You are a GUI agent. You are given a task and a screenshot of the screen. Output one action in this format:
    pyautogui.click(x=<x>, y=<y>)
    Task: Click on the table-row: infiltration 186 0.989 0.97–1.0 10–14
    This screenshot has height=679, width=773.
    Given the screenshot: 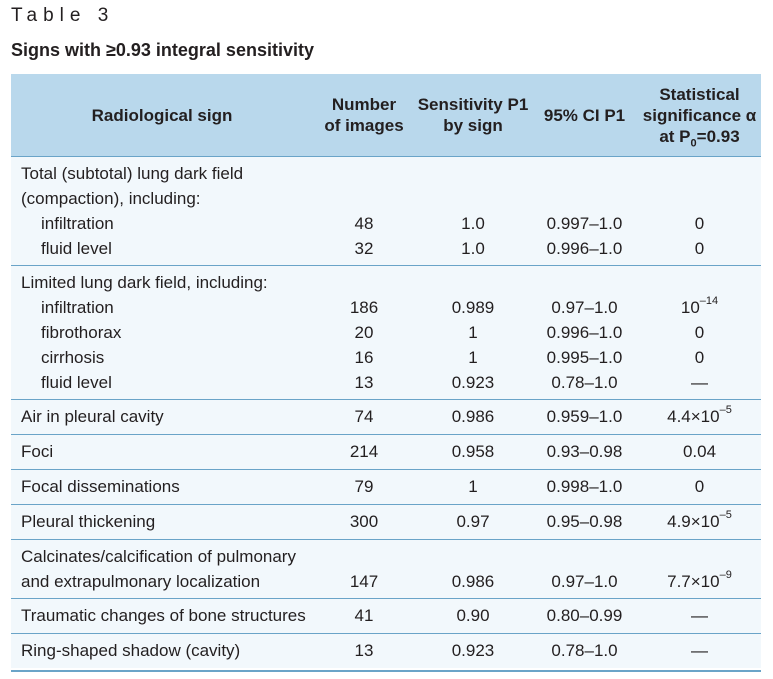 What is the action you would take?
    pyautogui.click(x=386, y=307)
    